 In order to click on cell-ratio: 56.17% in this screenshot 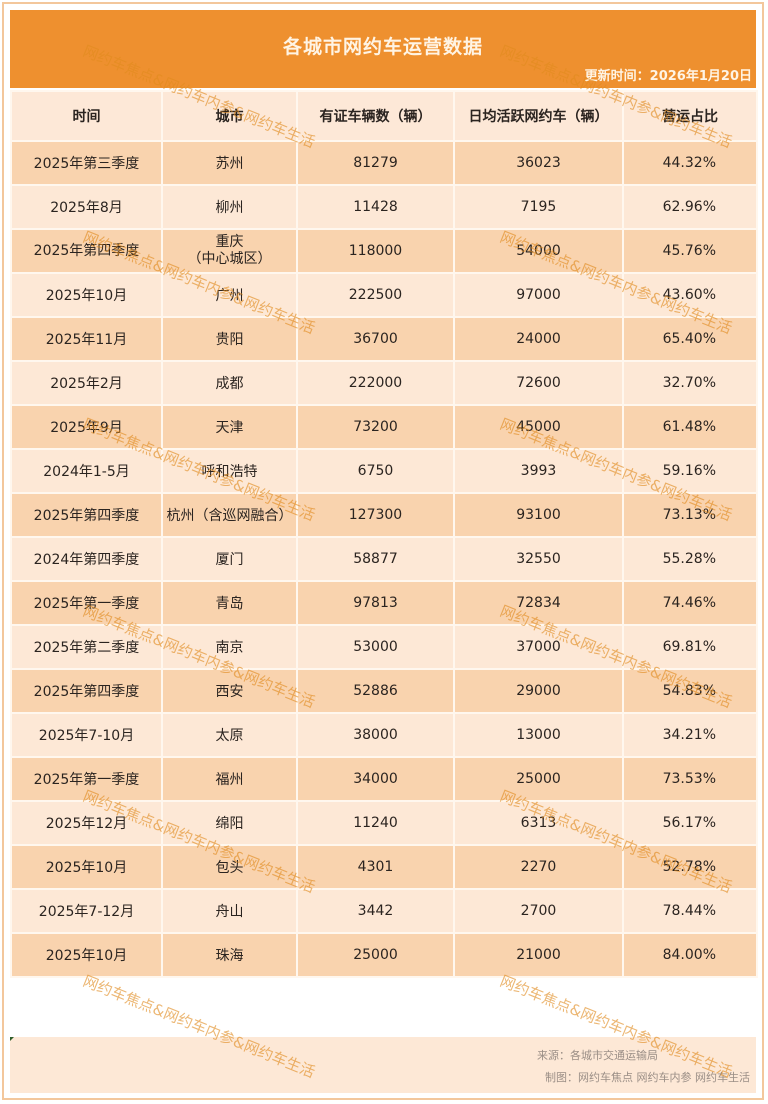, I will do `click(690, 823)`.